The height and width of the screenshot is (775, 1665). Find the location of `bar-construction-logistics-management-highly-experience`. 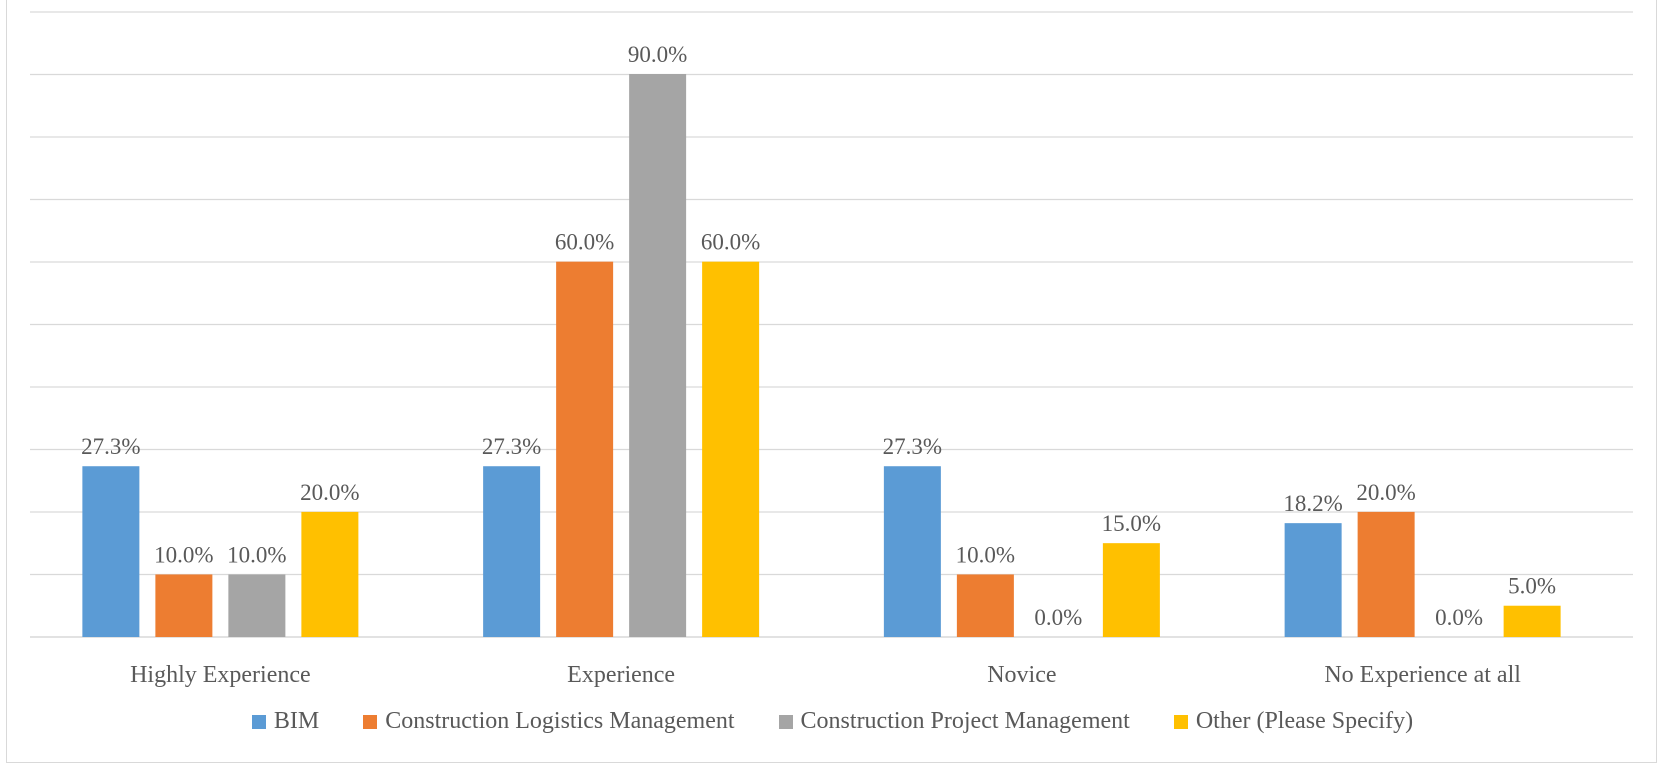

bar-construction-logistics-management-highly-experience is located at coordinates (184, 605).